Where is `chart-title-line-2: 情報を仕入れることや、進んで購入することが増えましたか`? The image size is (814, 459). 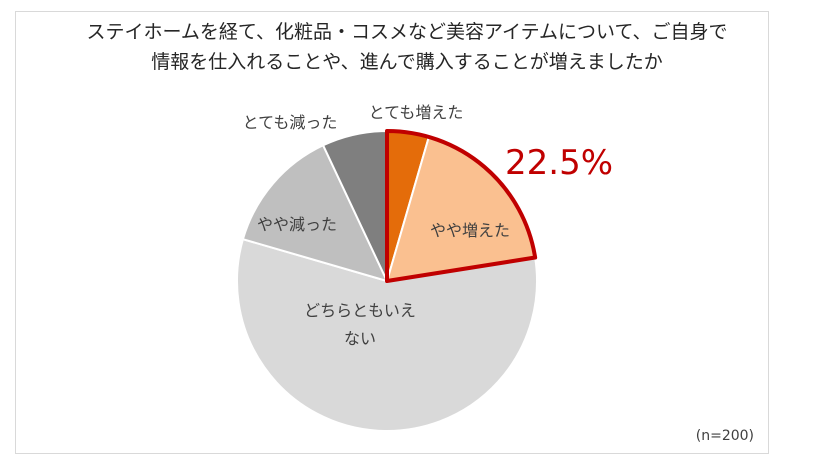 chart-title-line-2: 情報を仕入れることや、進んで購入することが増えましたか is located at coordinates (407, 62).